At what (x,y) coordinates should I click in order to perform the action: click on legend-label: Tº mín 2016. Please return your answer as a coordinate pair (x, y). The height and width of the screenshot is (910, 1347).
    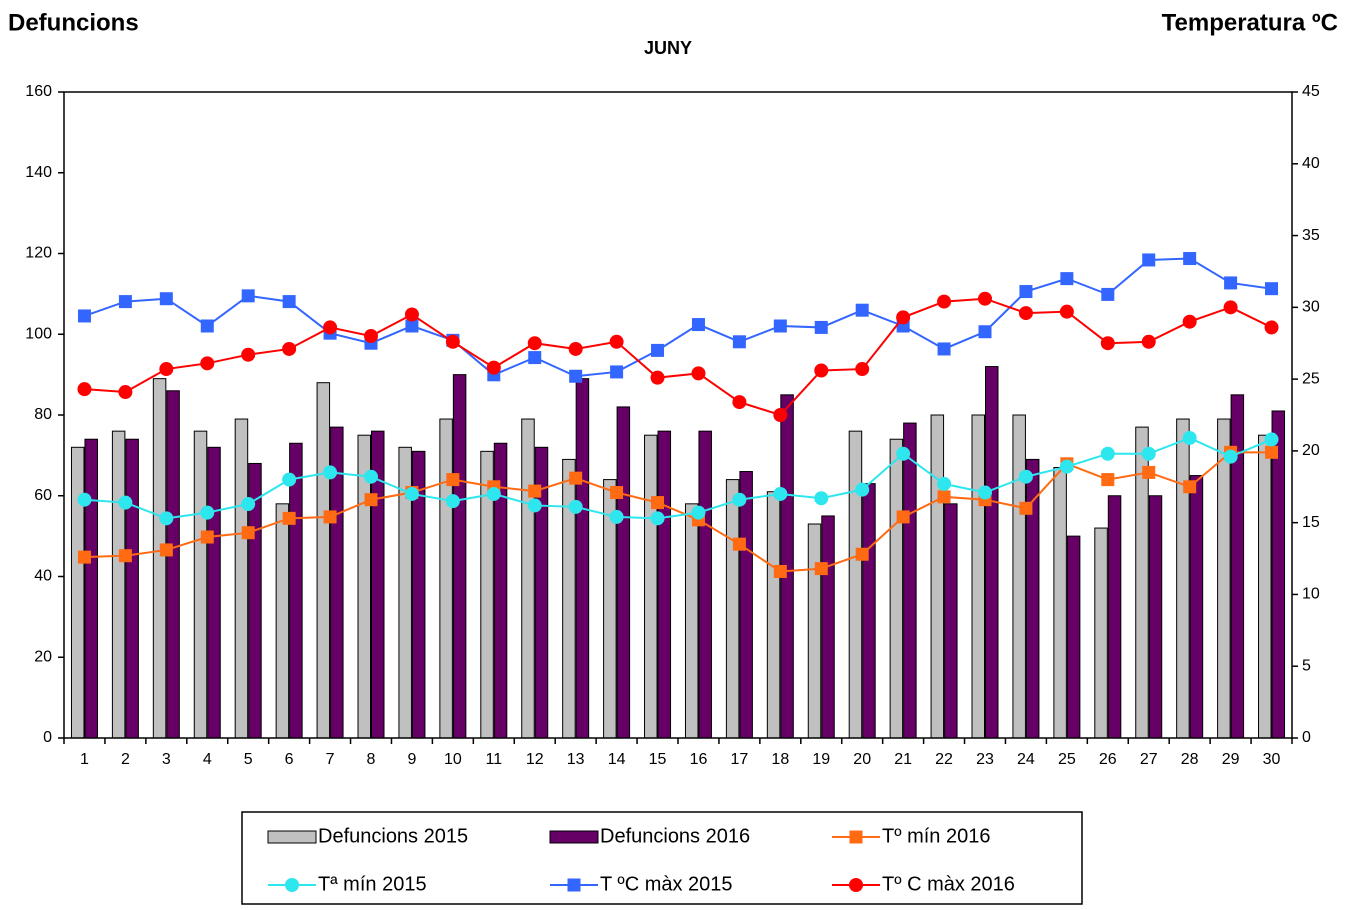
    Looking at the image, I should click on (936, 836).